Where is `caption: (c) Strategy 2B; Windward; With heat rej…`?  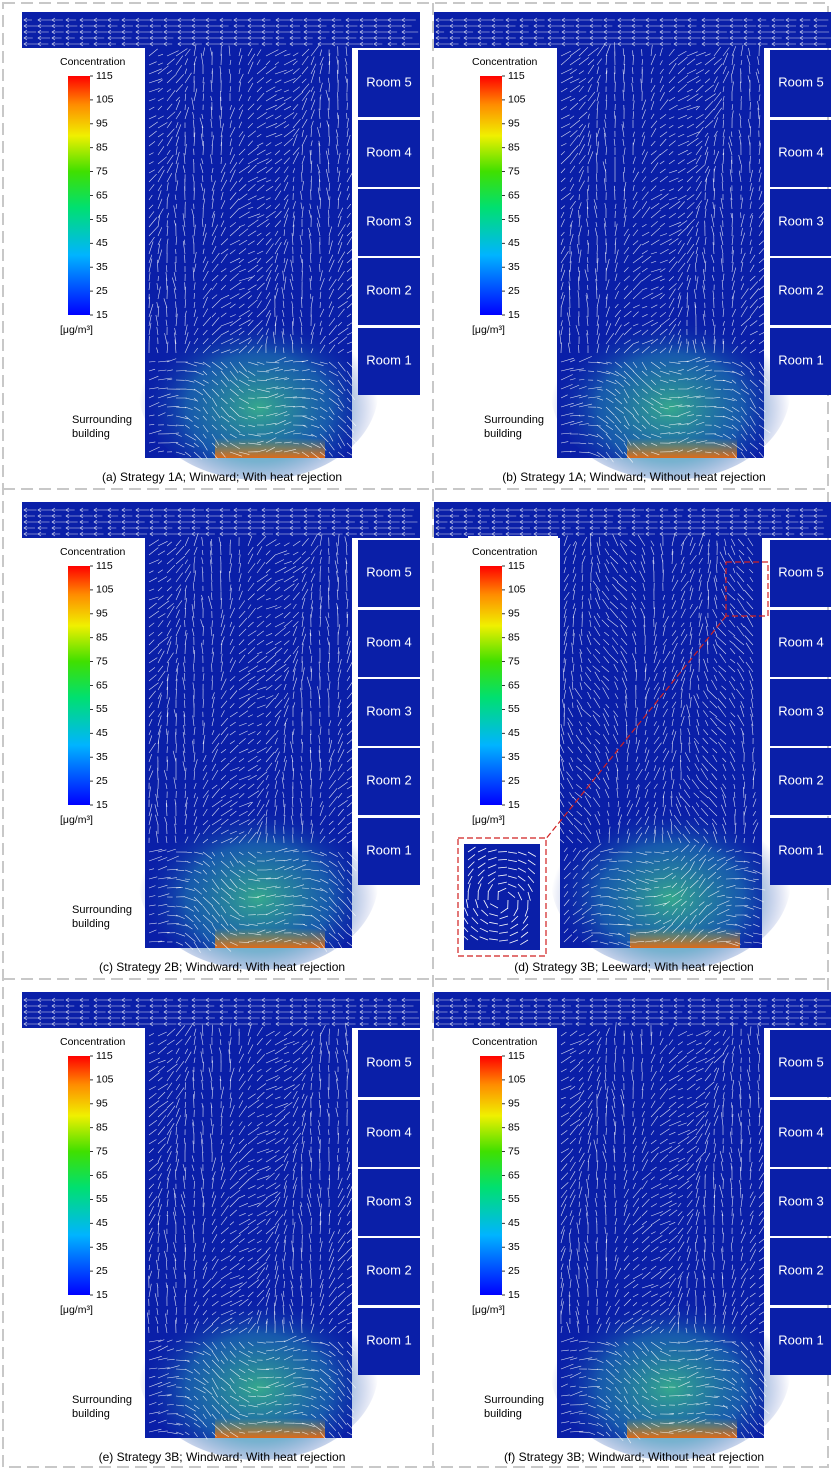
caption: (c) Strategy 2B; Windward; With heat rej… is located at coordinates (222, 967).